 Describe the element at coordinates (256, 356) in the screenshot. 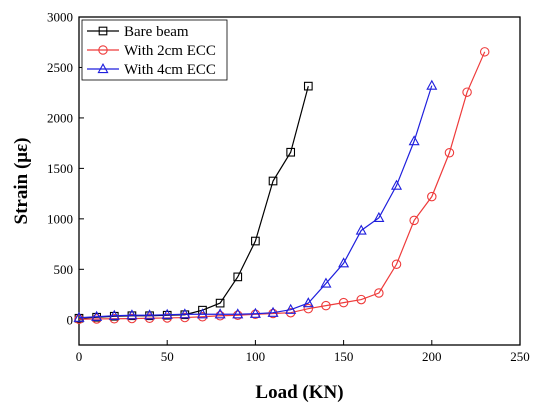

I see `x-tick-label: 100` at that location.